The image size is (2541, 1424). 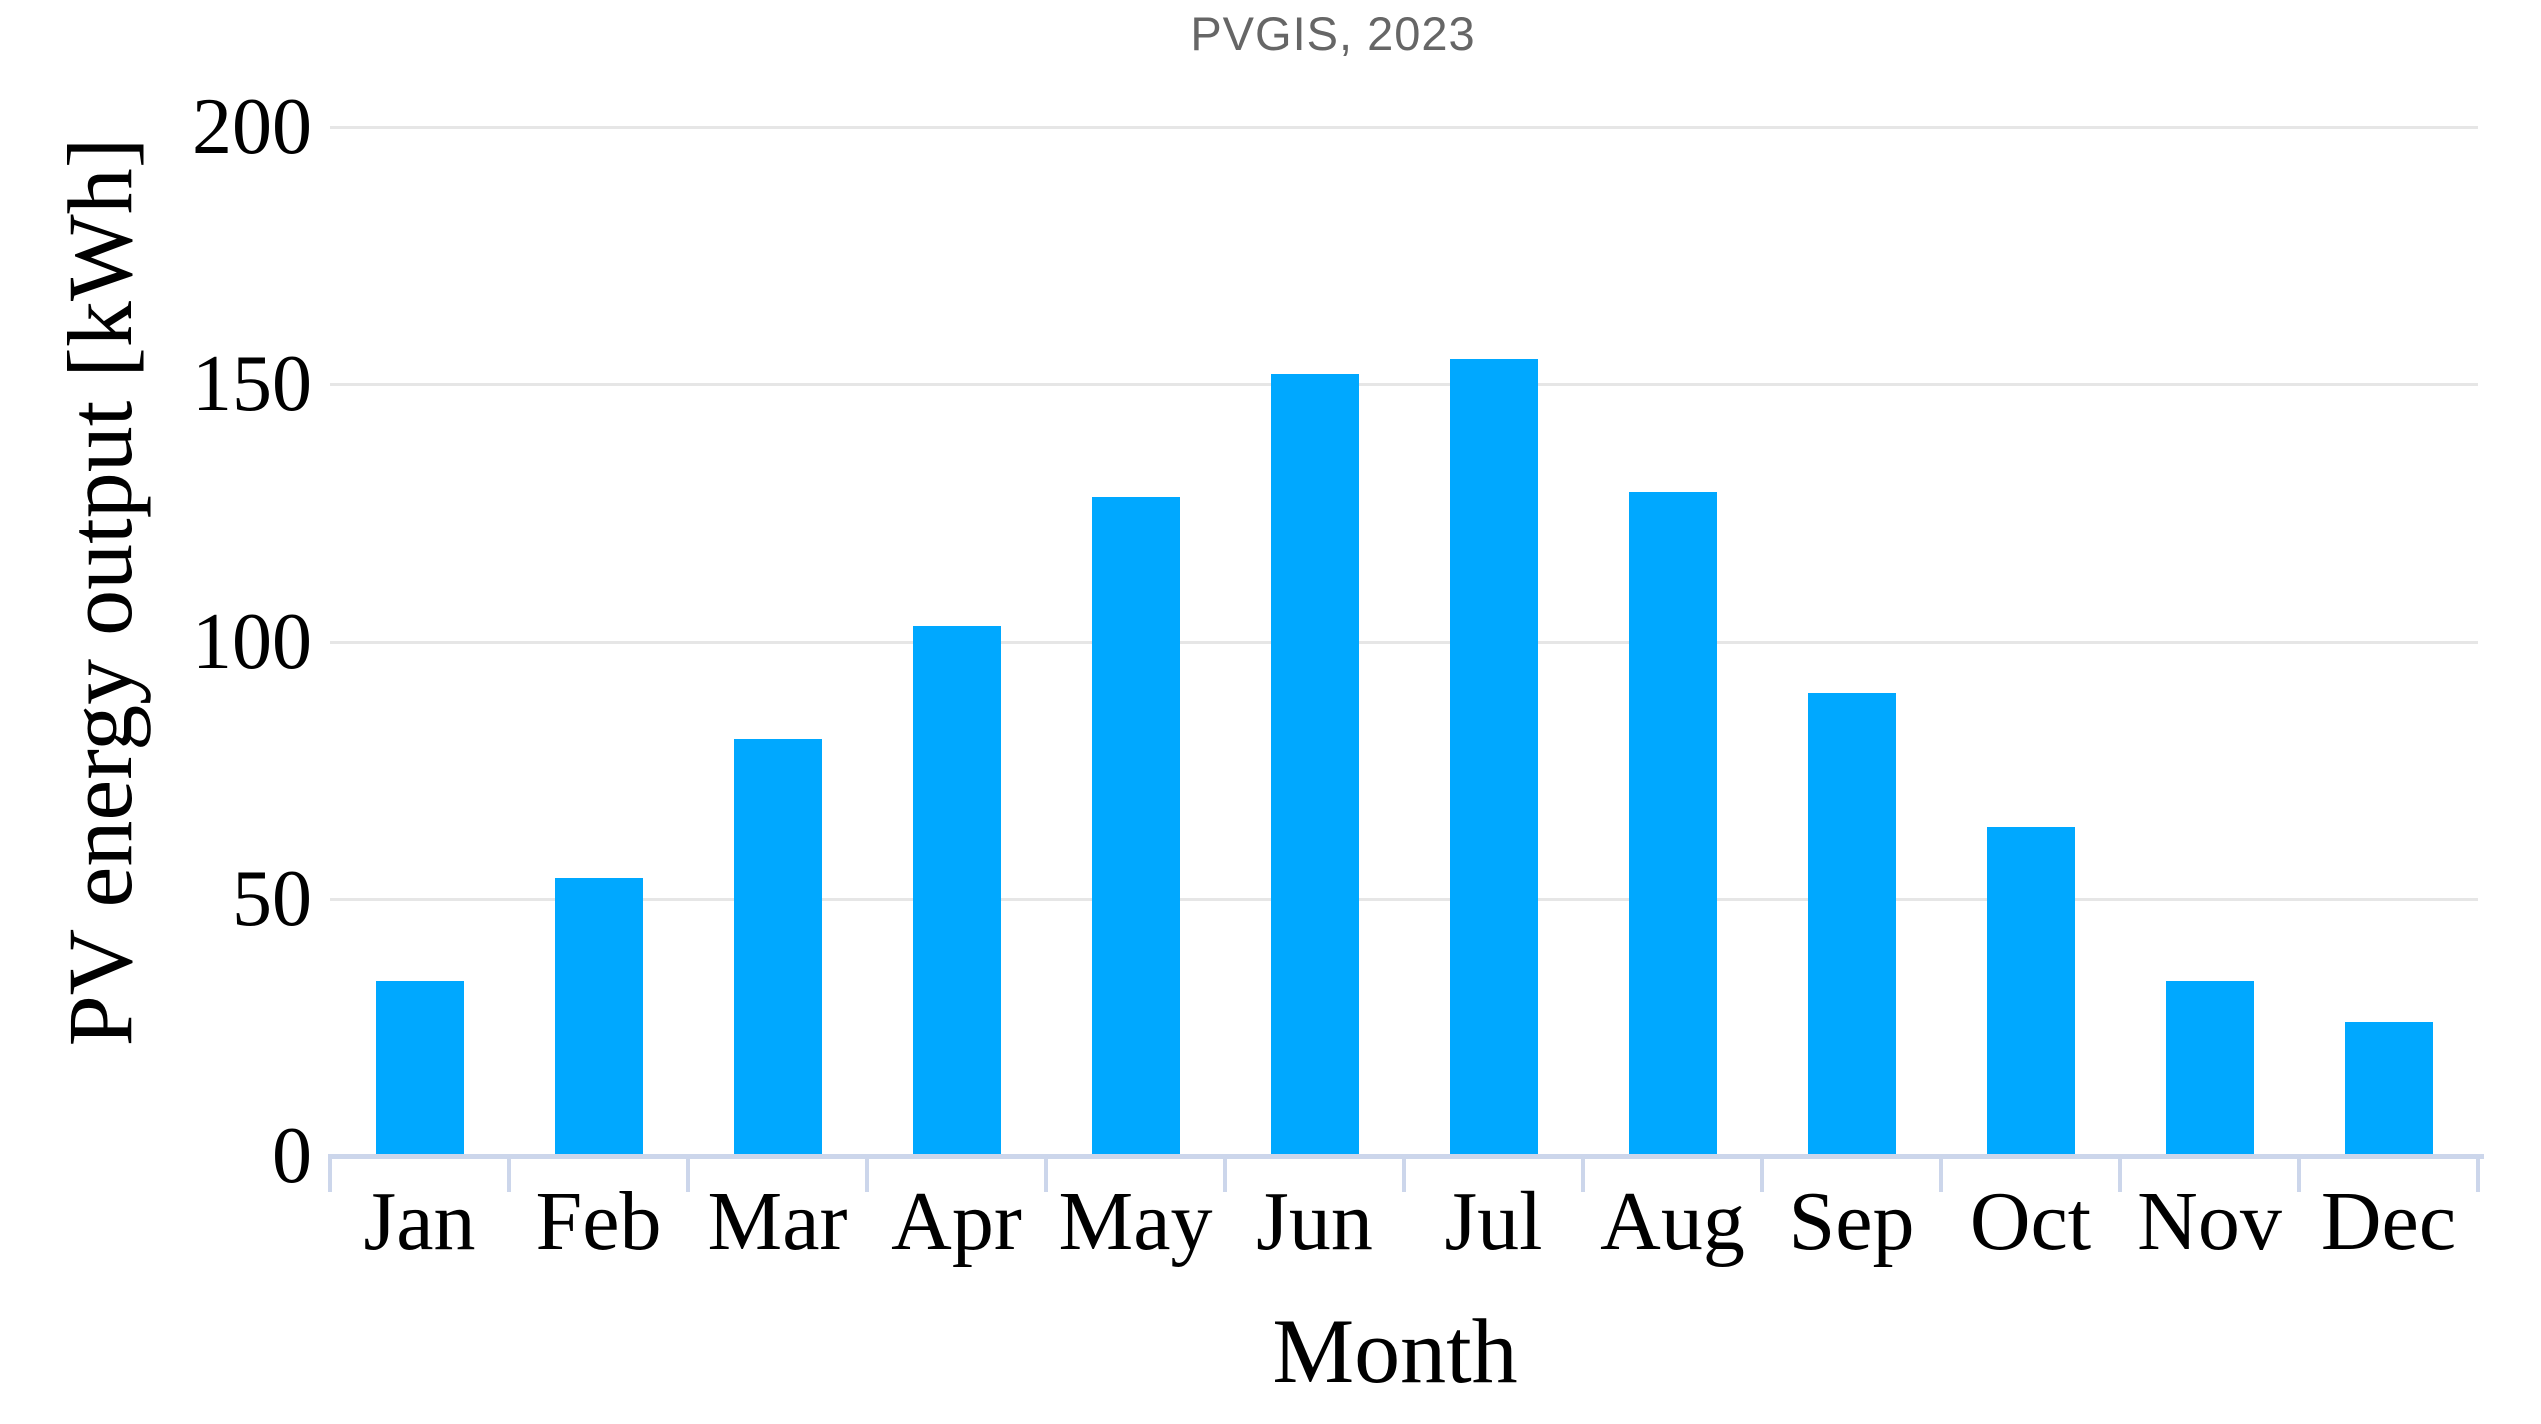 I want to click on x-tick-label-jan: Jan, so click(x=419, y=1221).